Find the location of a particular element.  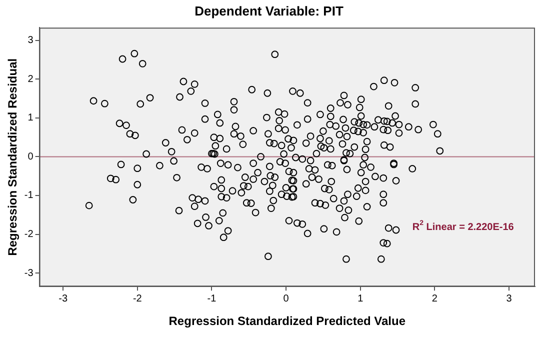

x-tick-label: -1 is located at coordinates (212, 298).